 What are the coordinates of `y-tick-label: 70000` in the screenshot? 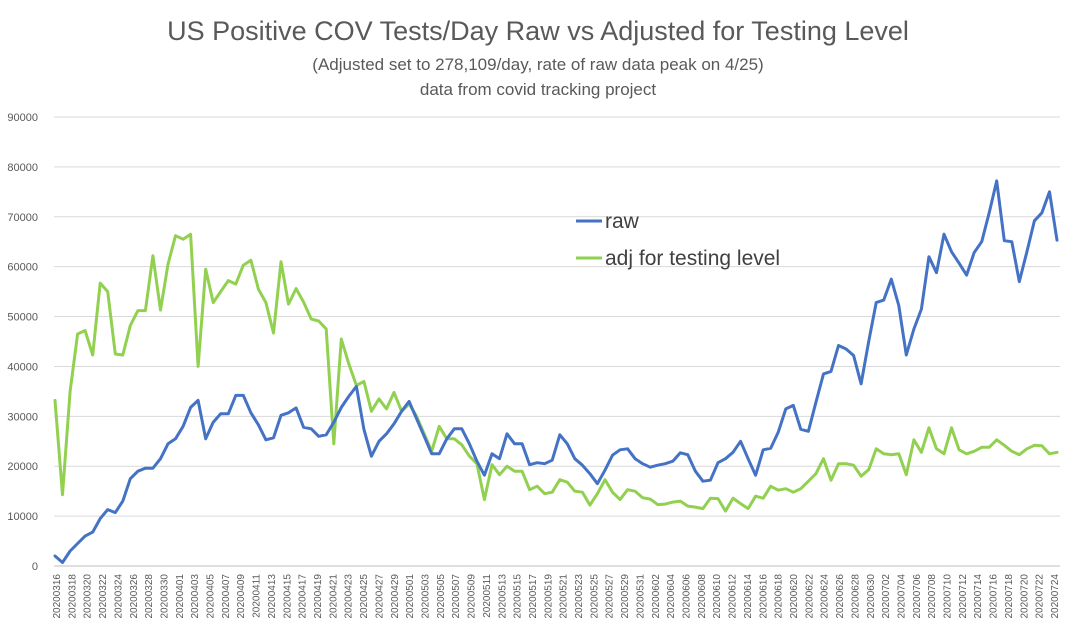 It's located at (22, 218).